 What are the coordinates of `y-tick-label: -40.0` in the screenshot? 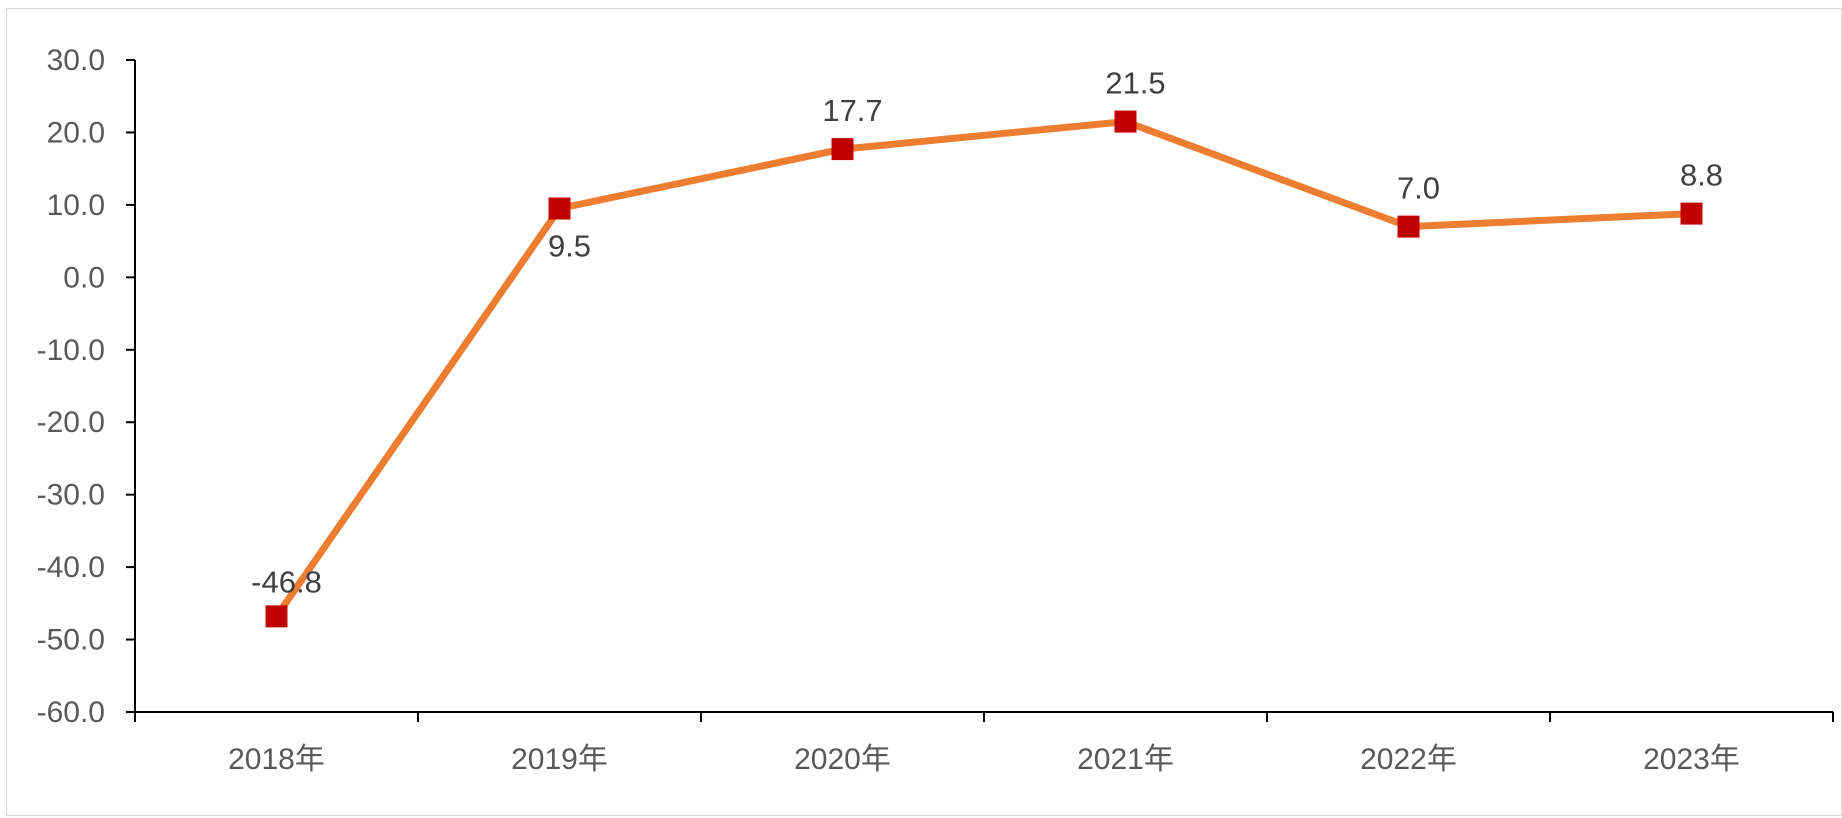 It's located at (71, 567).